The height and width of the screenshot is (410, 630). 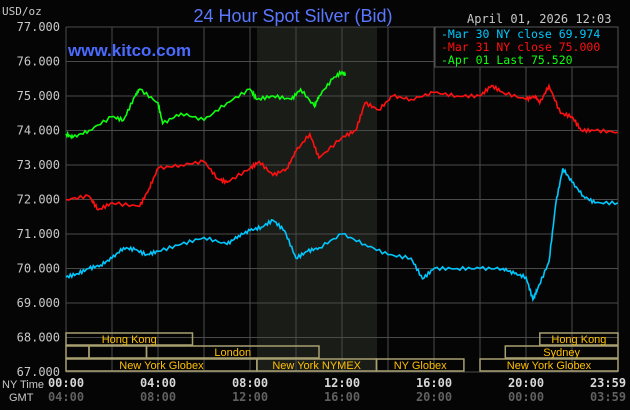 What do you see at coordinates (539, 19) in the screenshot?
I see `timestamp: April 01, 2026 12:03` at bounding box center [539, 19].